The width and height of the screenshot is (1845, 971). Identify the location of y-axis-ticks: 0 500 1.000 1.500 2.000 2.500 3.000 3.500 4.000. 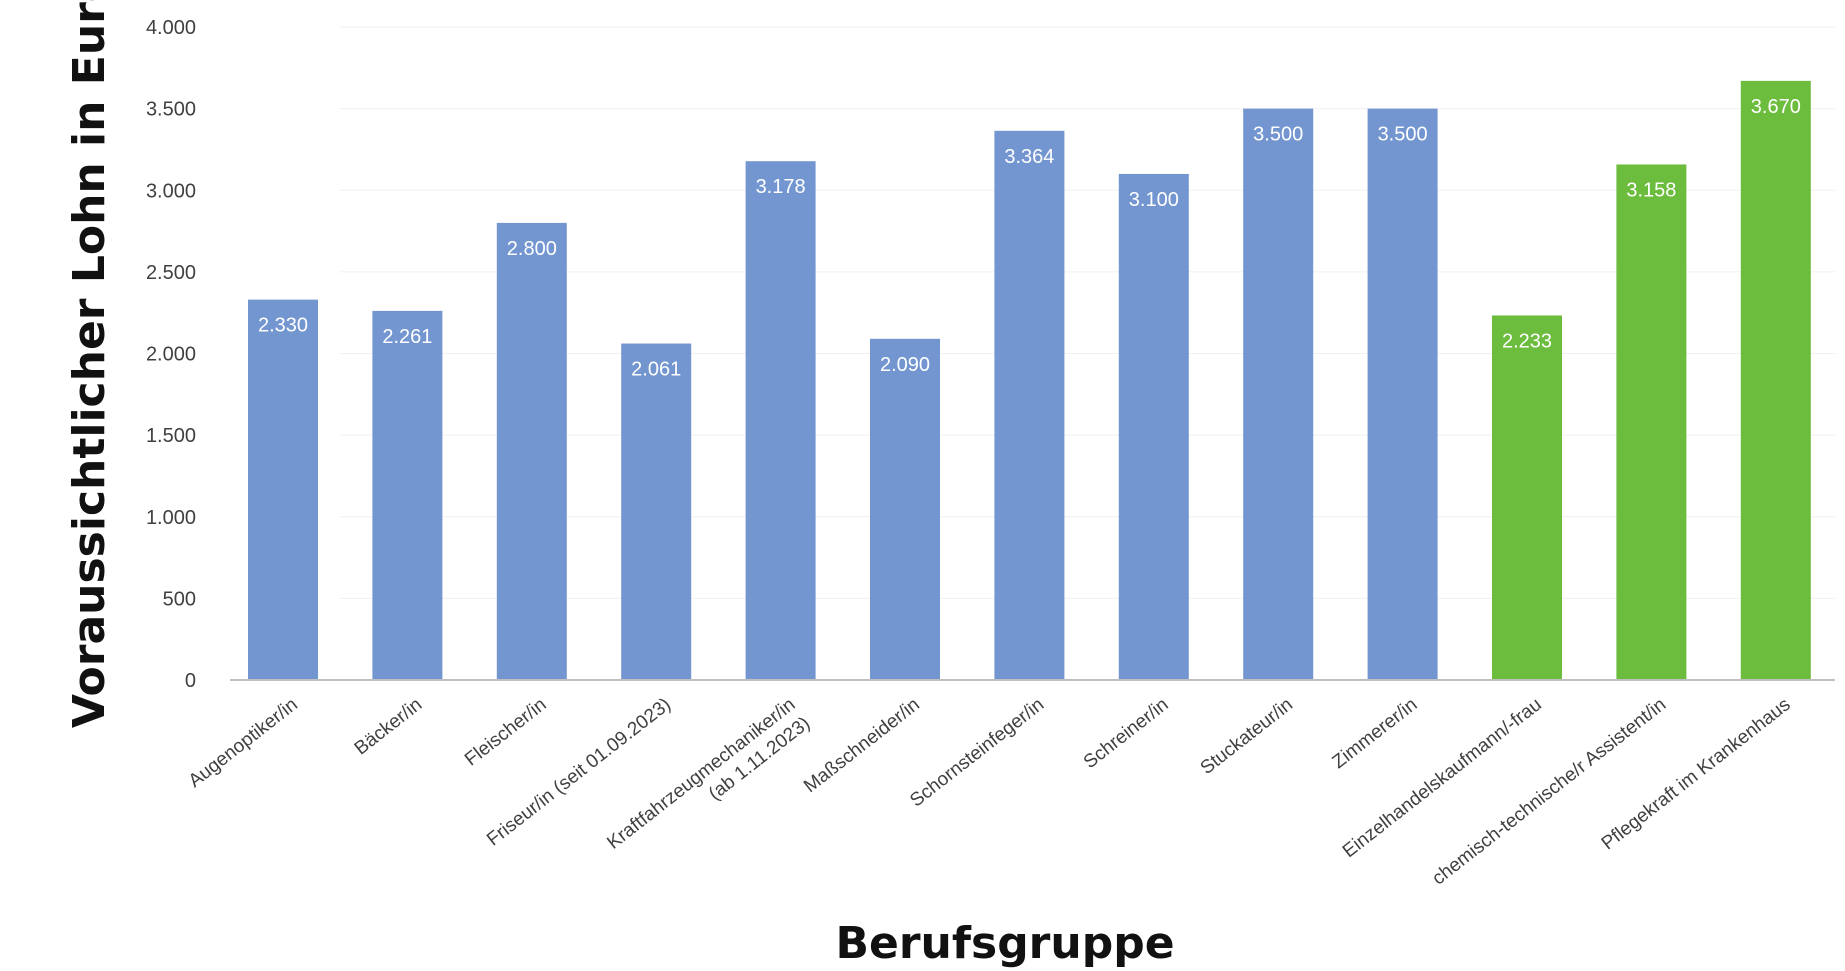
(171, 354).